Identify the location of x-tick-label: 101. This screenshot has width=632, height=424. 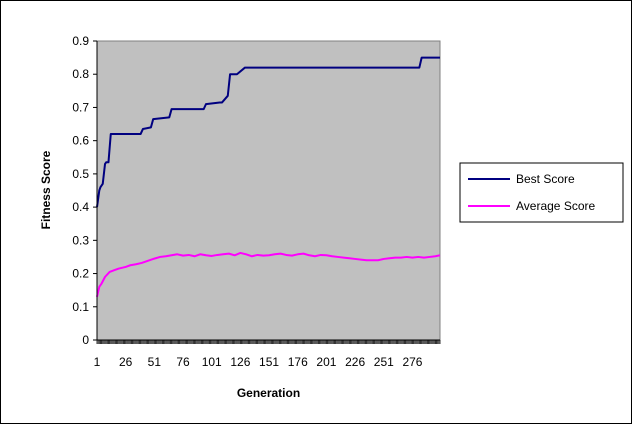
(212, 362).